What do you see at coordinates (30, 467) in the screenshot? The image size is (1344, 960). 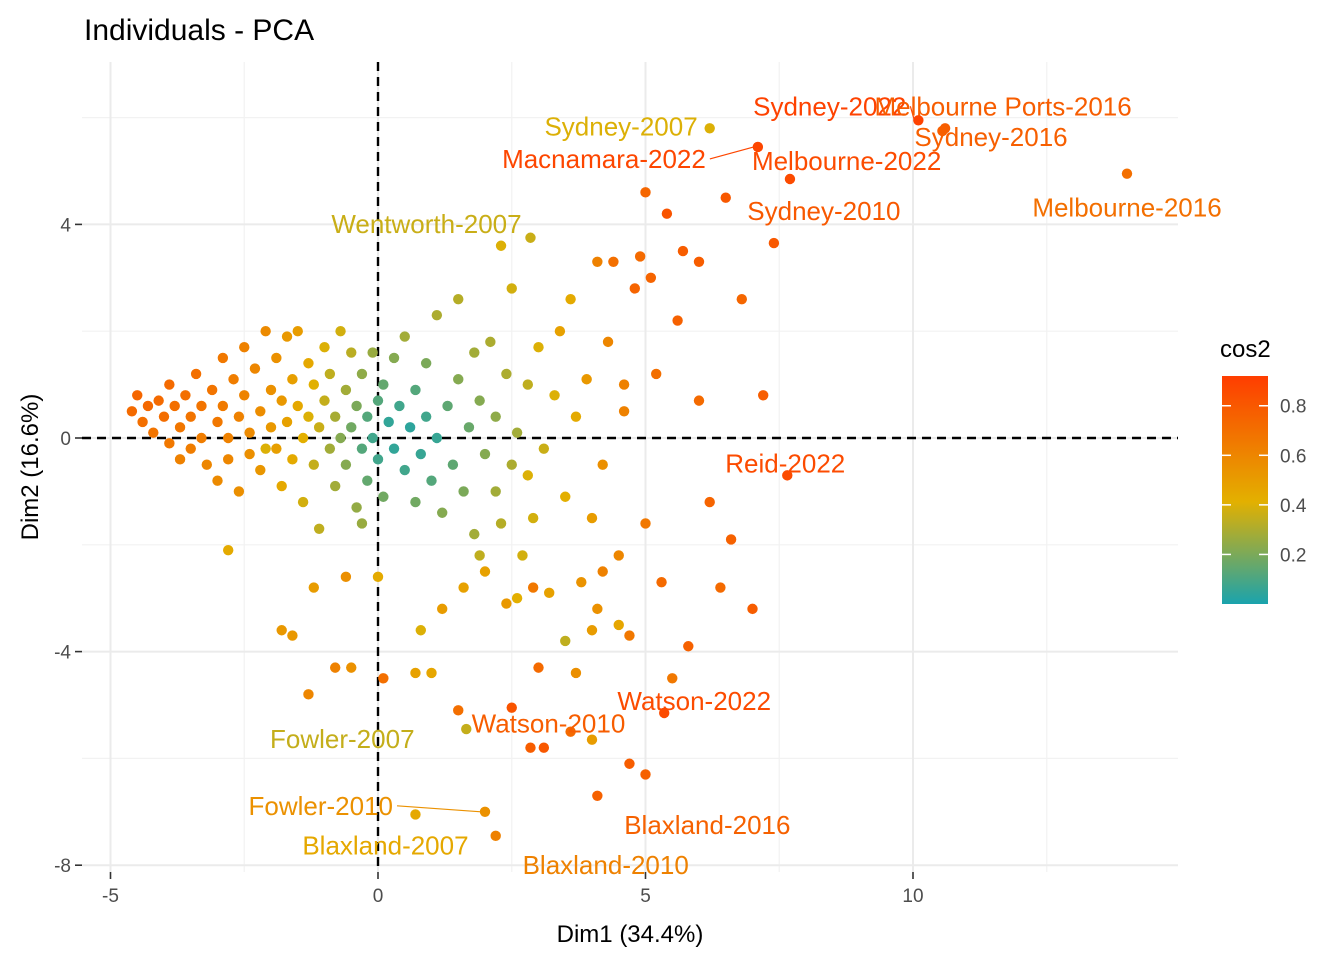 I see `y-axis-title: Dim2 (16.6%)` at bounding box center [30, 467].